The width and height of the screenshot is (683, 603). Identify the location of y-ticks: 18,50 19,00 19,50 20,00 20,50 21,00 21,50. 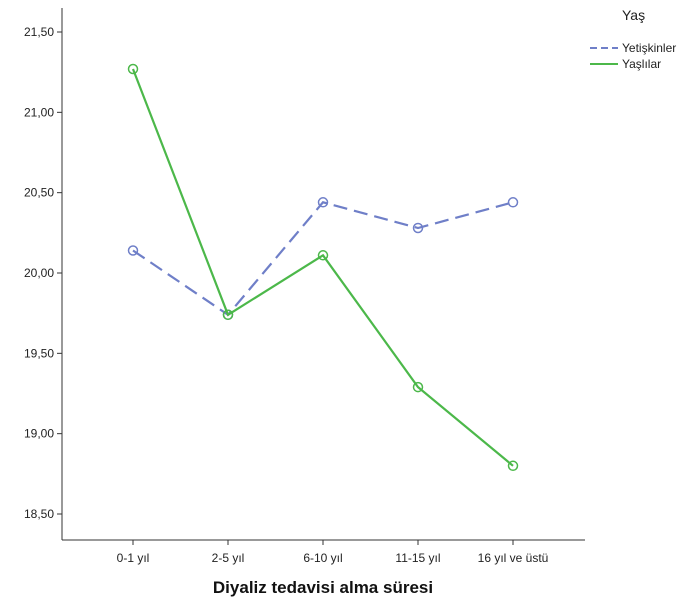
(43, 273).